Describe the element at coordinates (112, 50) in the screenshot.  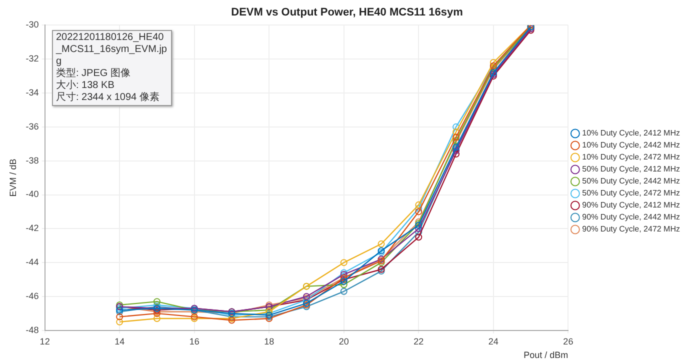
I see `annotation: 20221201180126_HE40_MCS11_16sym_EVM.jpg` at that location.